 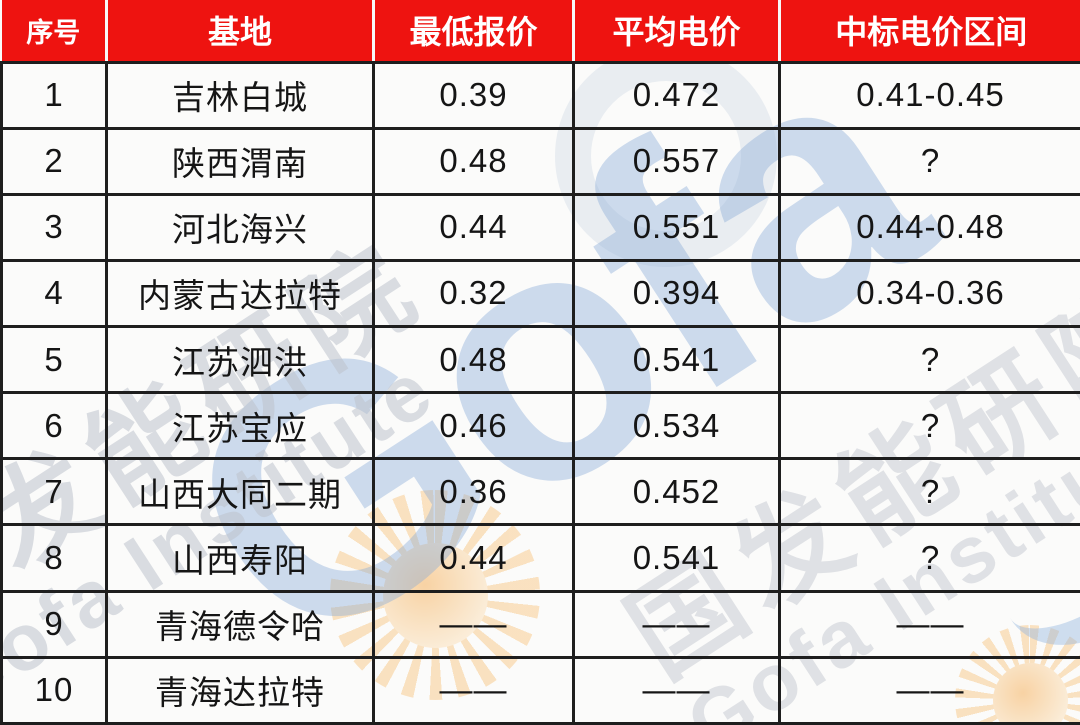 What do you see at coordinates (54, 161) in the screenshot?
I see `cell-index: 2` at bounding box center [54, 161].